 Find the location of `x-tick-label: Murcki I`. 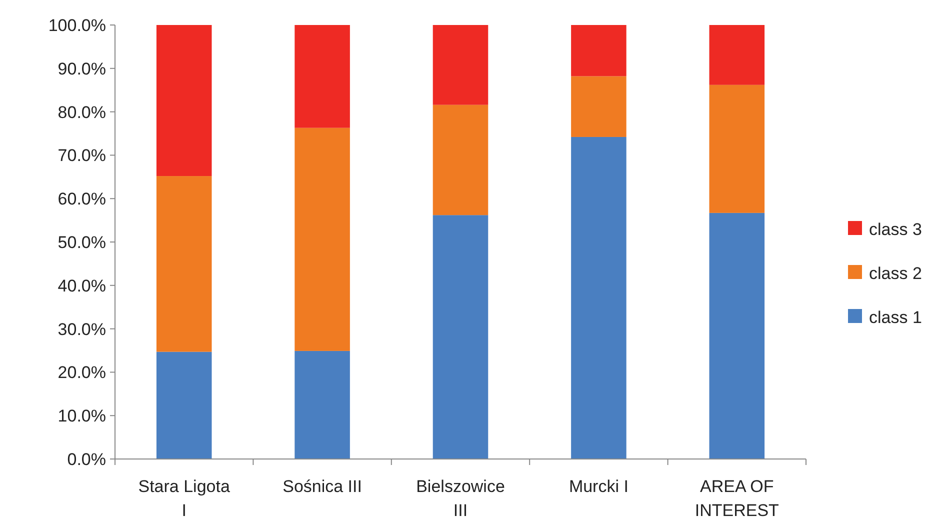

x-tick-label: Murcki I is located at coordinates (598, 486).